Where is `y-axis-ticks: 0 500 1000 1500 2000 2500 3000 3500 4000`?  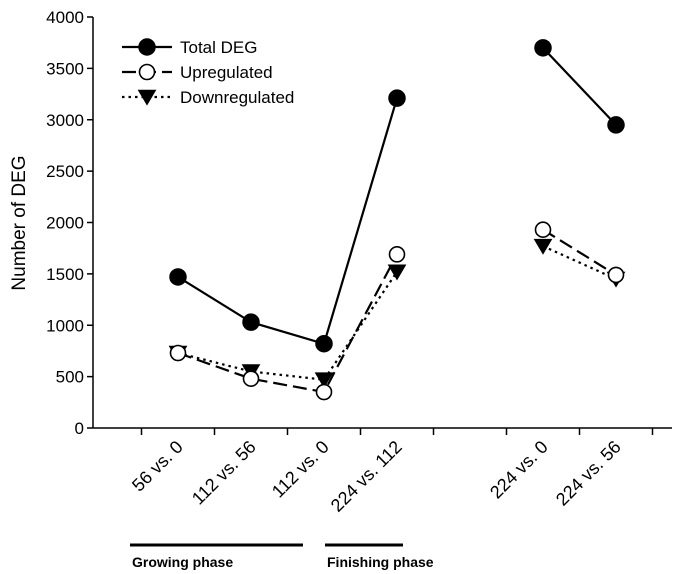
y-axis-ticks: 0 500 1000 1500 2000 2500 3000 3500 4000 is located at coordinates (69, 223).